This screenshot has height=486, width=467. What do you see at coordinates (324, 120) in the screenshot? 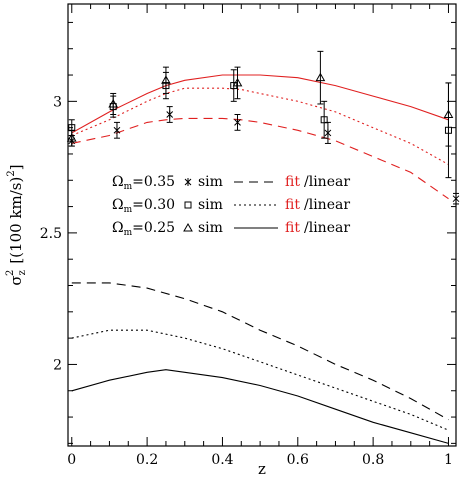
I see `sim-point-square` at bounding box center [324, 120].